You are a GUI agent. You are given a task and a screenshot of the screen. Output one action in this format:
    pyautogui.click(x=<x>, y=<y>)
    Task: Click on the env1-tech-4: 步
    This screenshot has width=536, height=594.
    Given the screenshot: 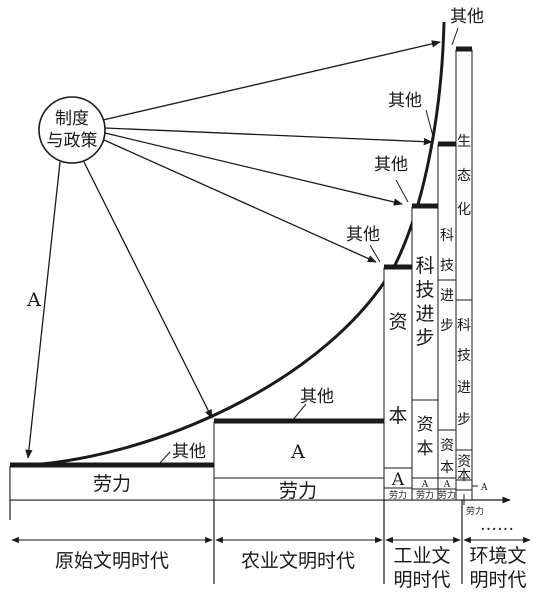 What is the action you would take?
    pyautogui.click(x=447, y=326)
    